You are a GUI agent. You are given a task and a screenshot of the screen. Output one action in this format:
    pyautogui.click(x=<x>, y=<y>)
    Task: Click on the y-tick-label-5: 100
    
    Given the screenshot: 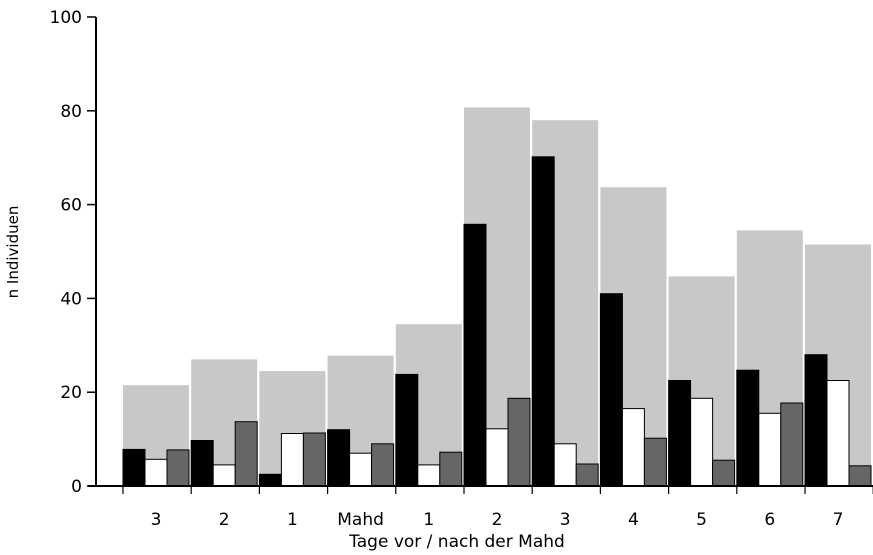 What is the action you would take?
    pyautogui.click(x=66, y=18)
    